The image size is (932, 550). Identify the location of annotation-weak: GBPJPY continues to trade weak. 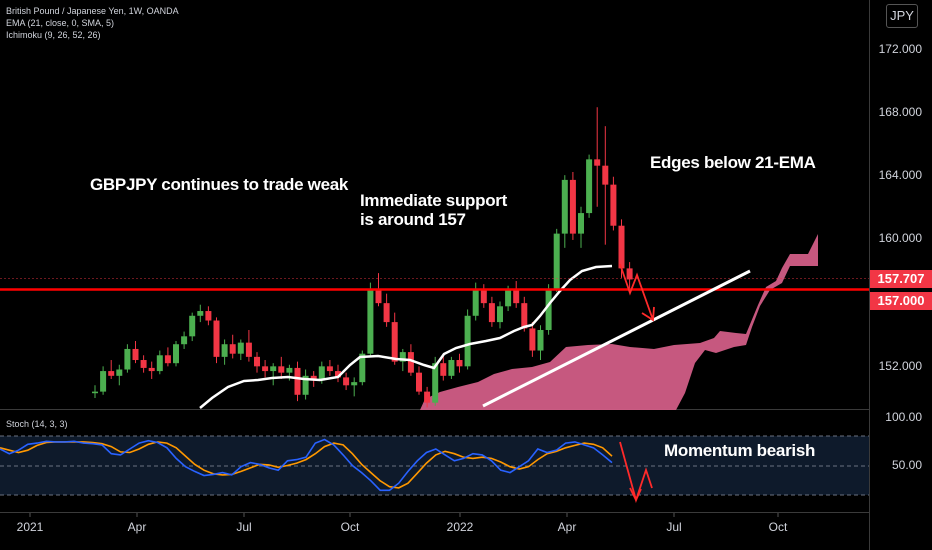
(219, 184).